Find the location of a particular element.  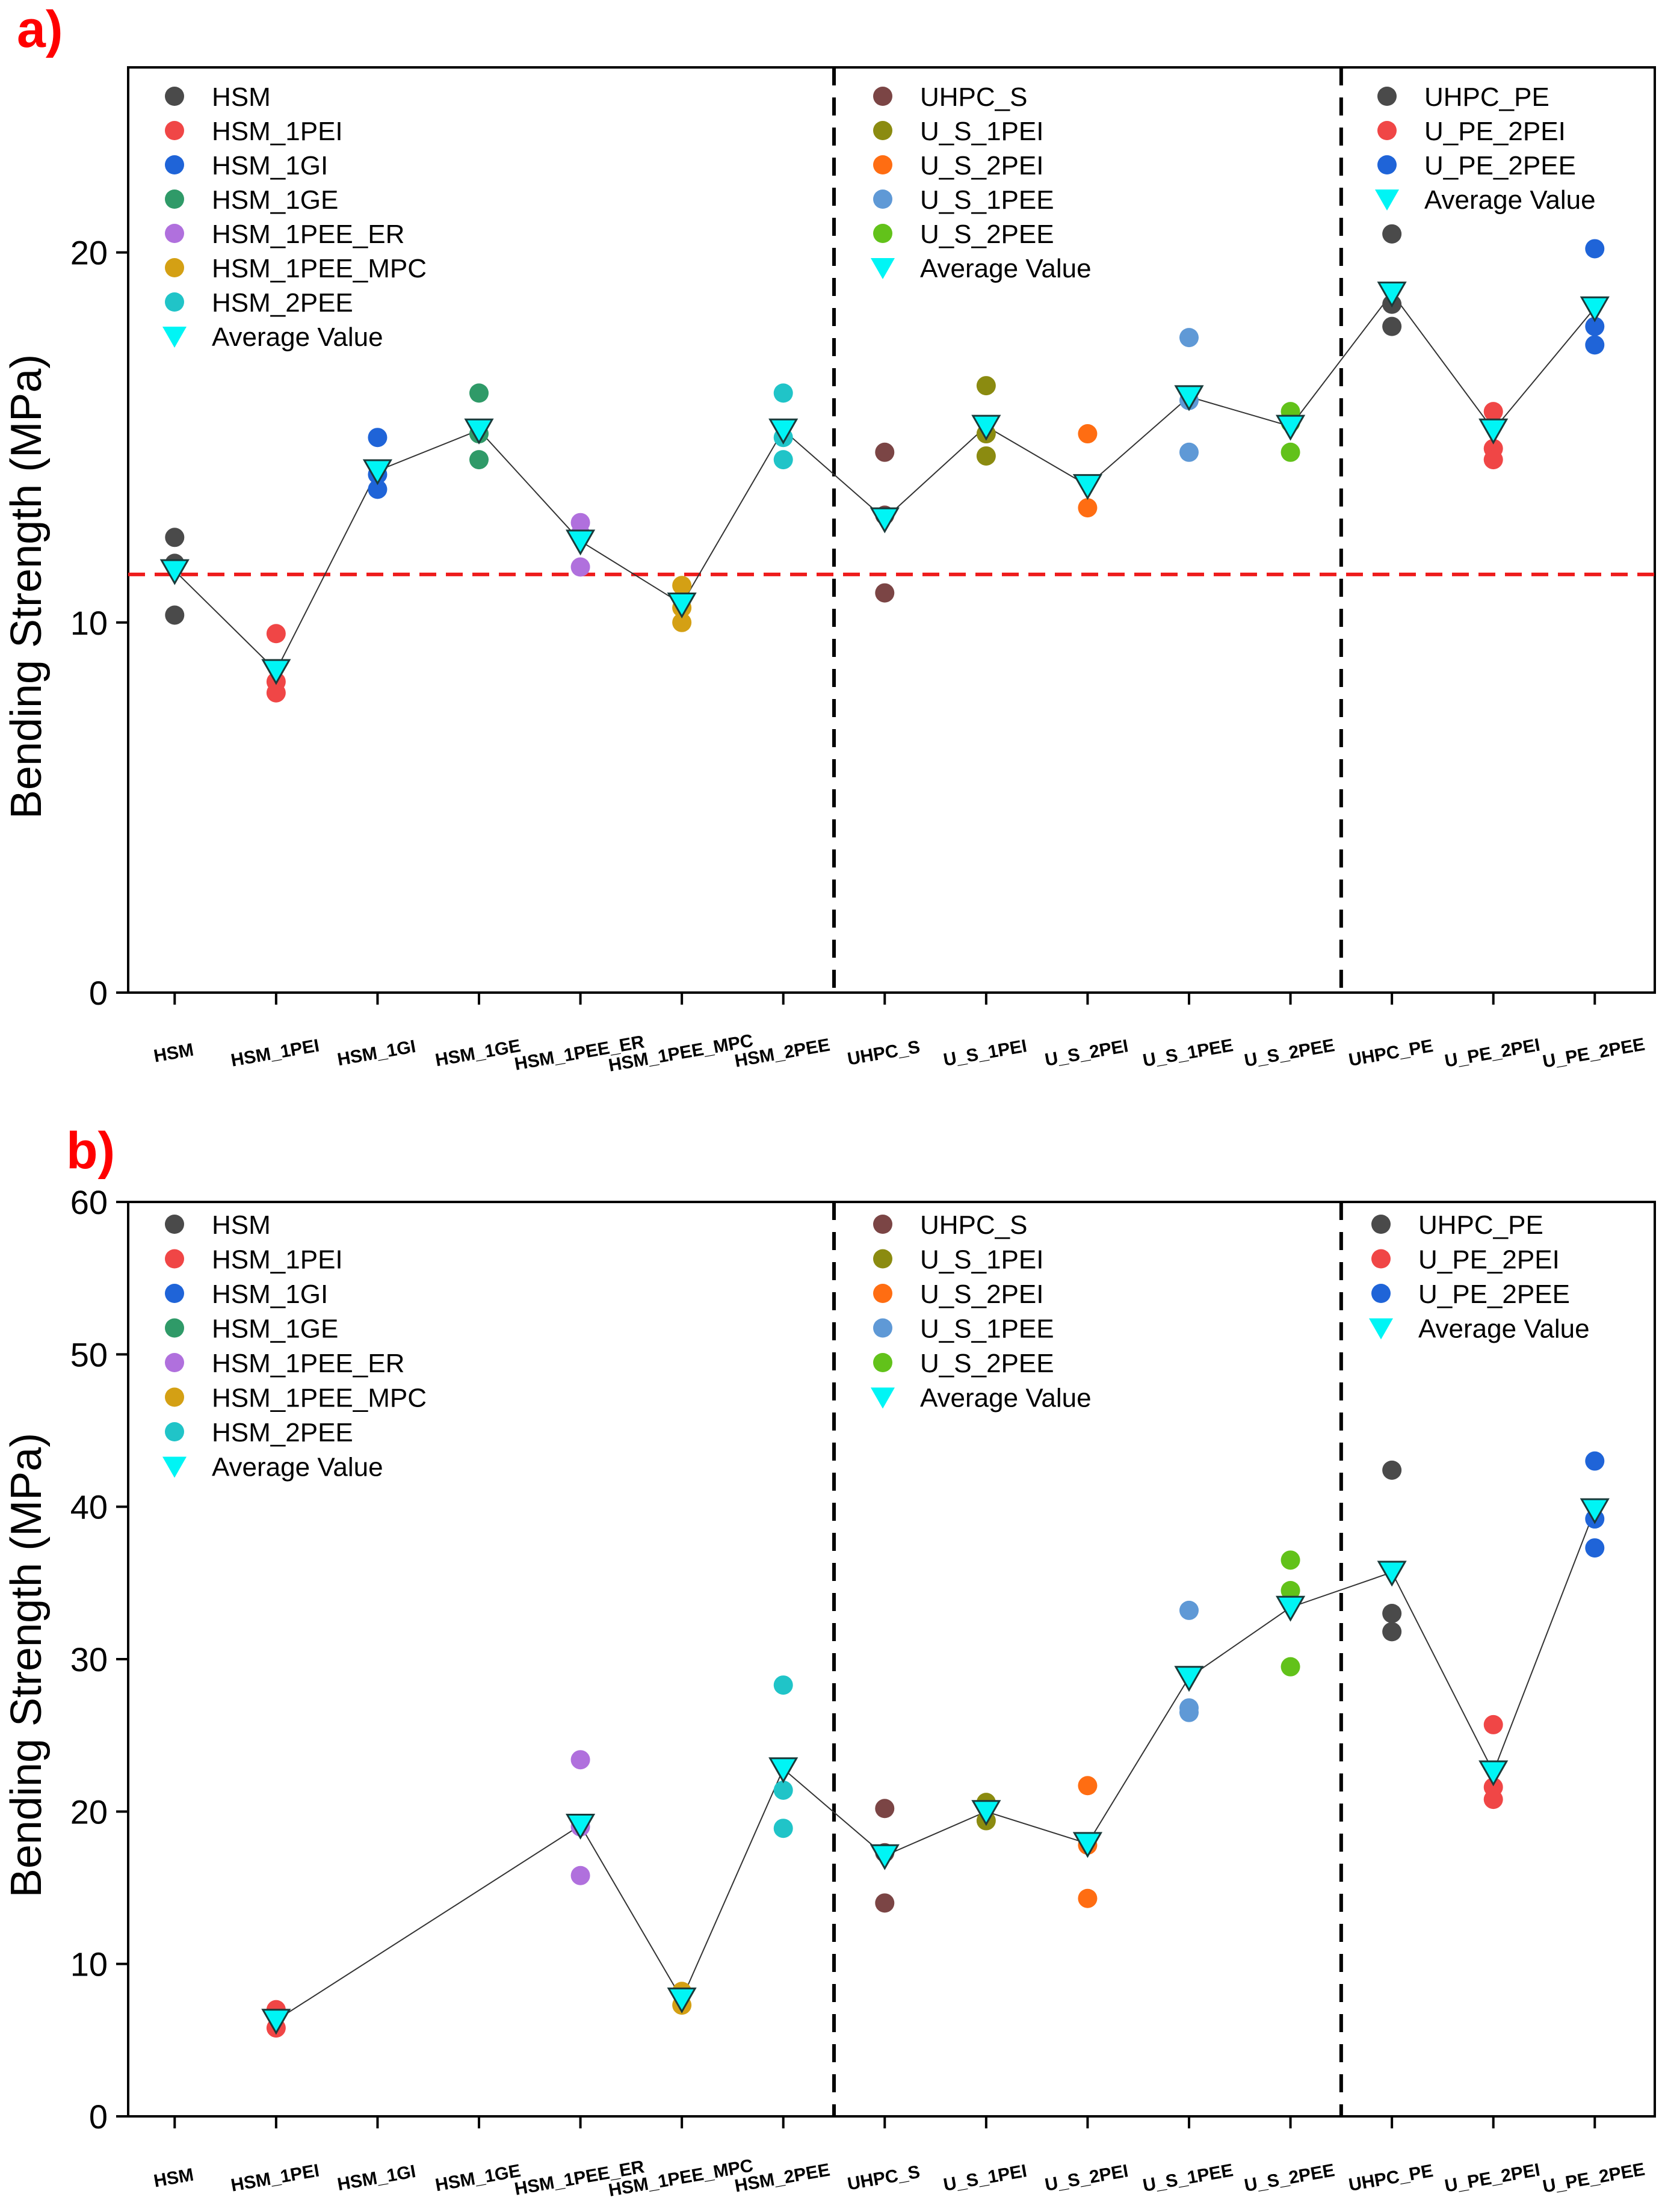

panel-a-x-tick-label-u-s-2pei: U_S_2PEI is located at coordinates (1086, 1053).